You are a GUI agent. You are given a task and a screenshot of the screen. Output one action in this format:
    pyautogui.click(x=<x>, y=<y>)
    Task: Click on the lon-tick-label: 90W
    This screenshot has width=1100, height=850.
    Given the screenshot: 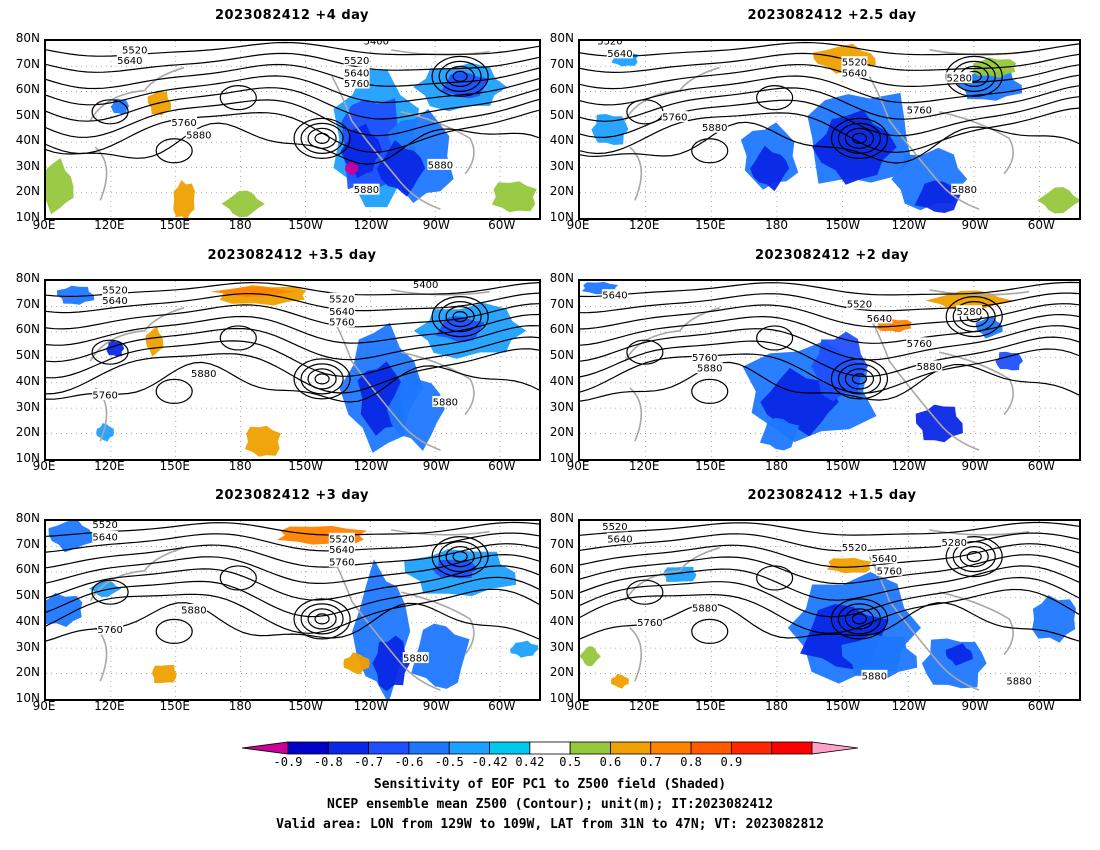 What is the action you would take?
    pyautogui.click(x=975, y=706)
    